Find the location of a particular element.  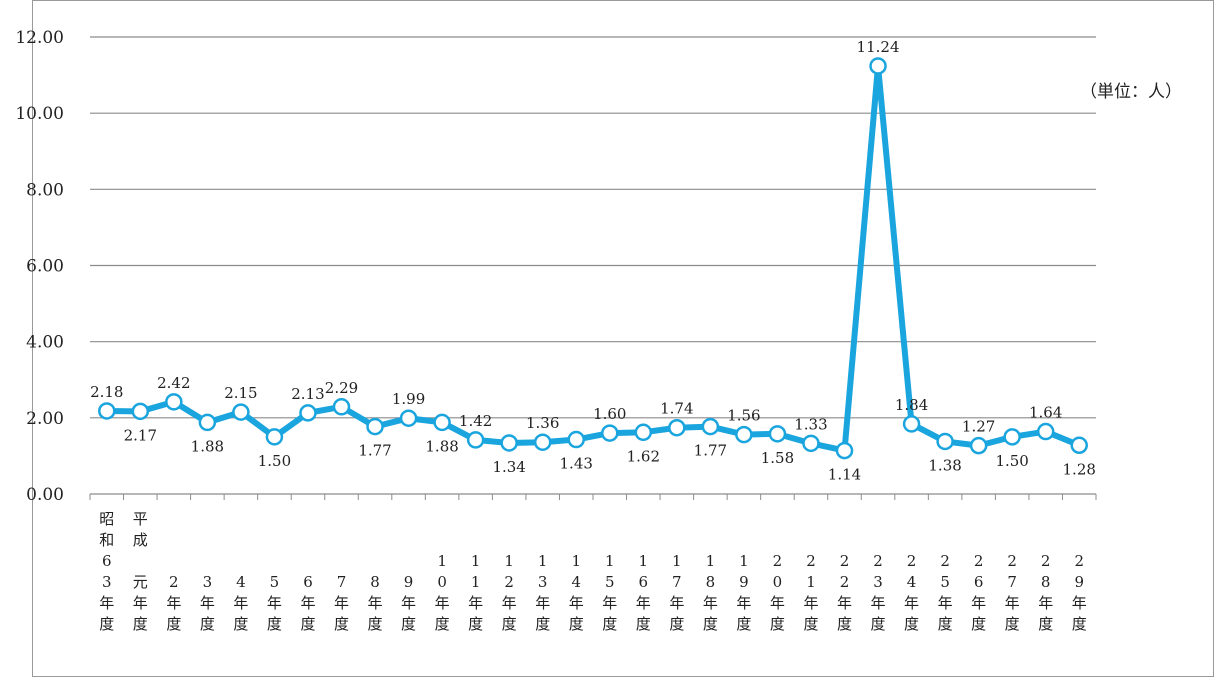

x-category-label: 1 7 年度 is located at coordinates (676, 592).